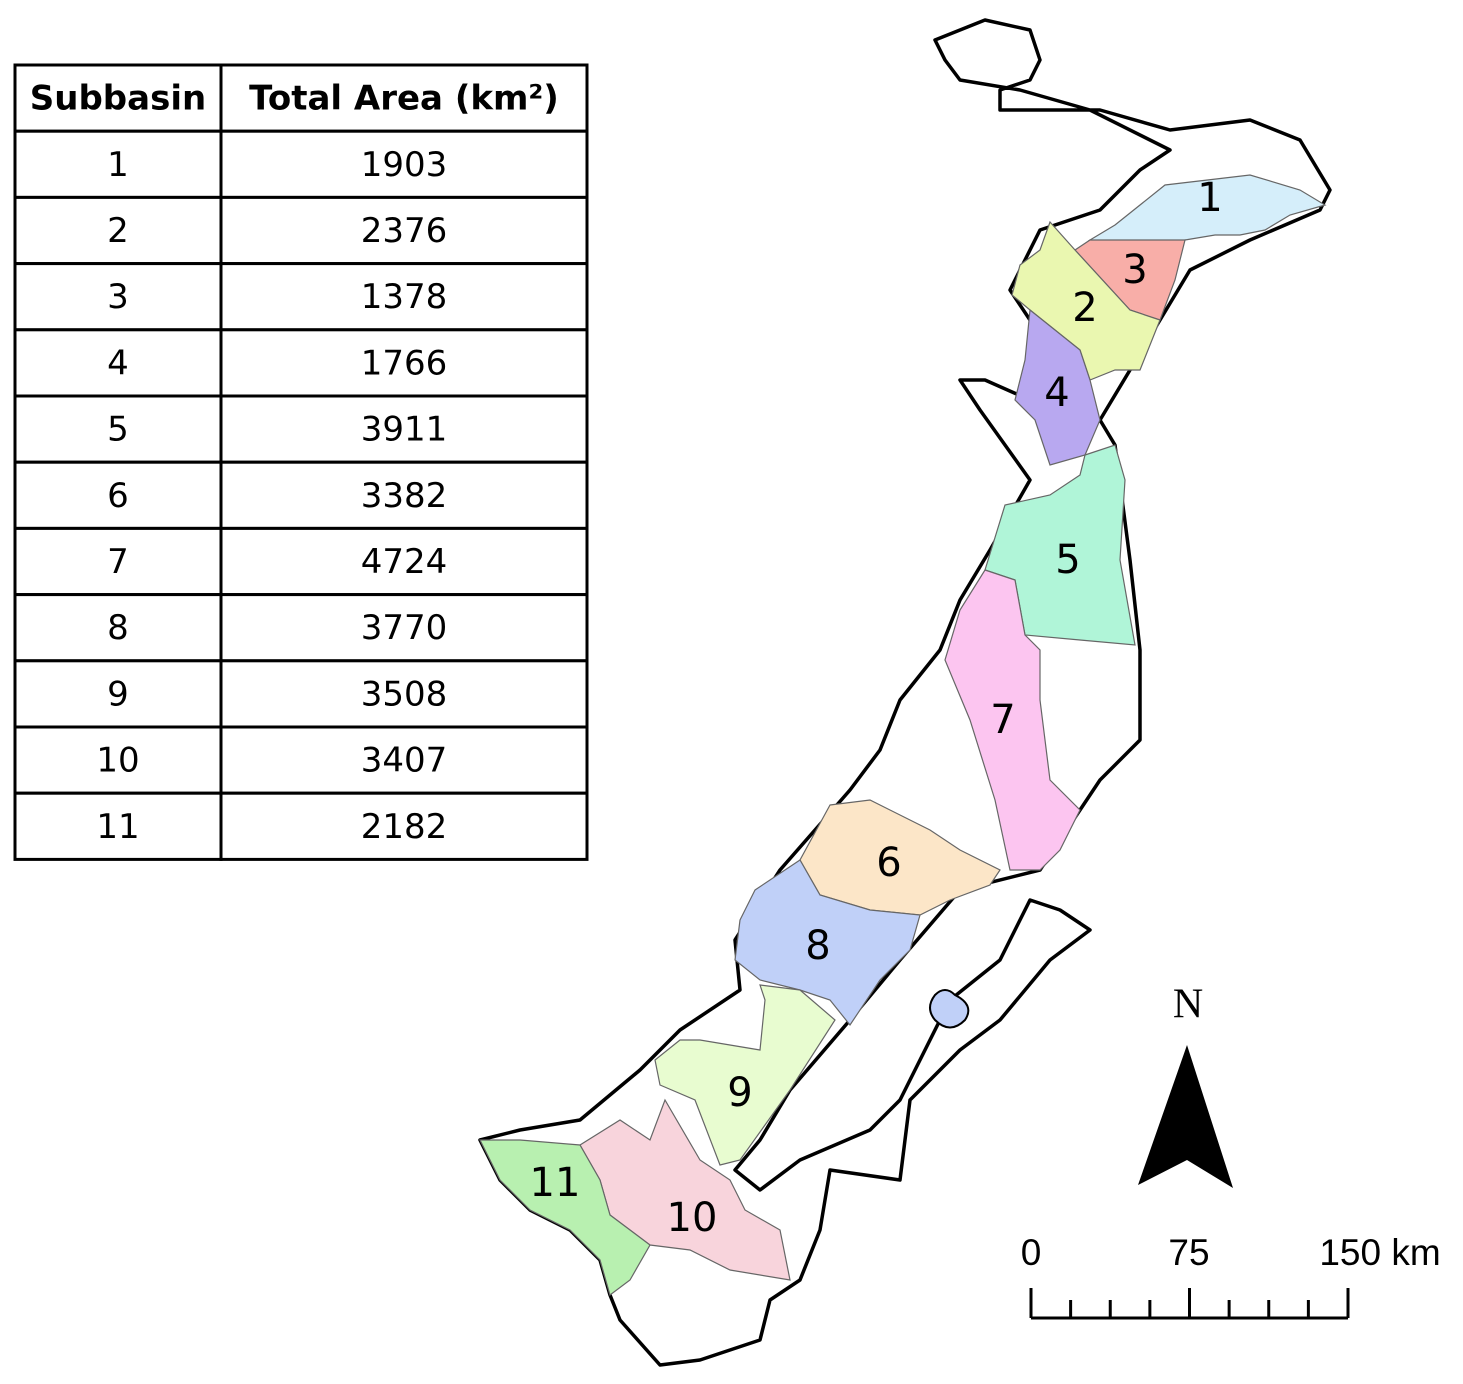 The image size is (1463, 1384). What do you see at coordinates (1379, 1252) in the screenshot?
I see `scale-label: 150 km` at bounding box center [1379, 1252].